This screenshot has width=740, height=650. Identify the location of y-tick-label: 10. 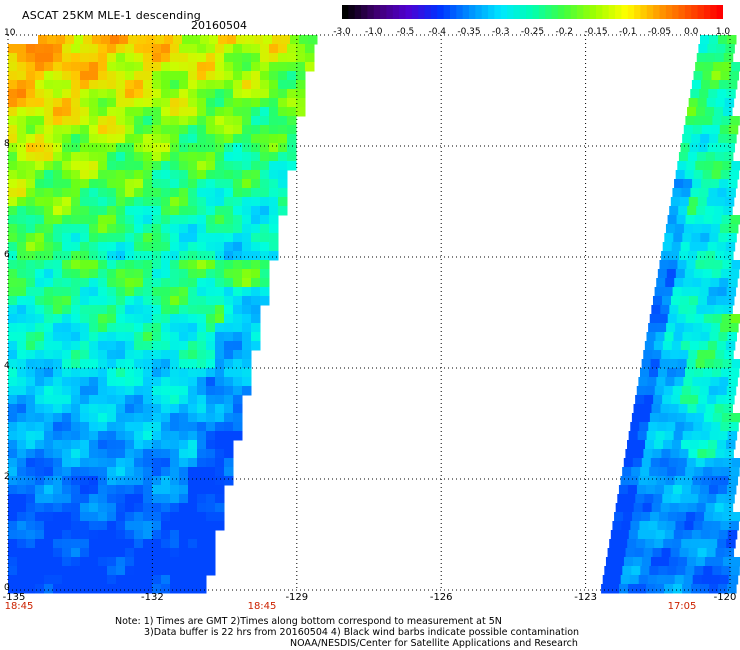
(10, 33).